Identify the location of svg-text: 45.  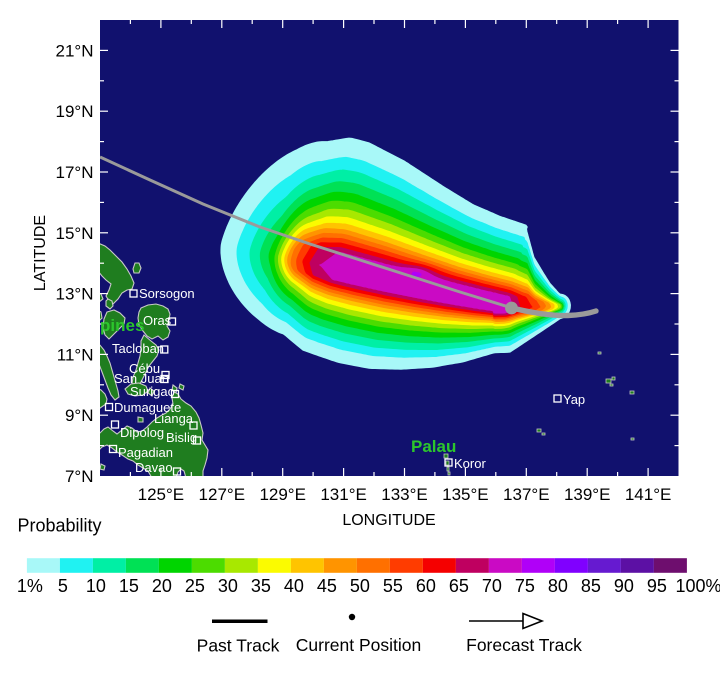
(327, 586).